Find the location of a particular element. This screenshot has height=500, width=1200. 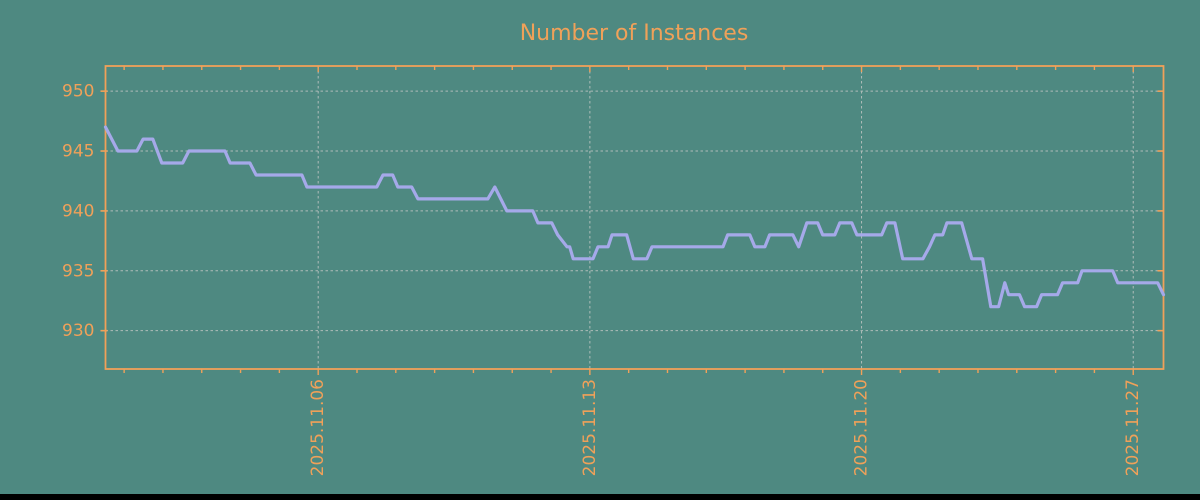

x-tick-label: 2025.11.06 is located at coordinates (318, 427).